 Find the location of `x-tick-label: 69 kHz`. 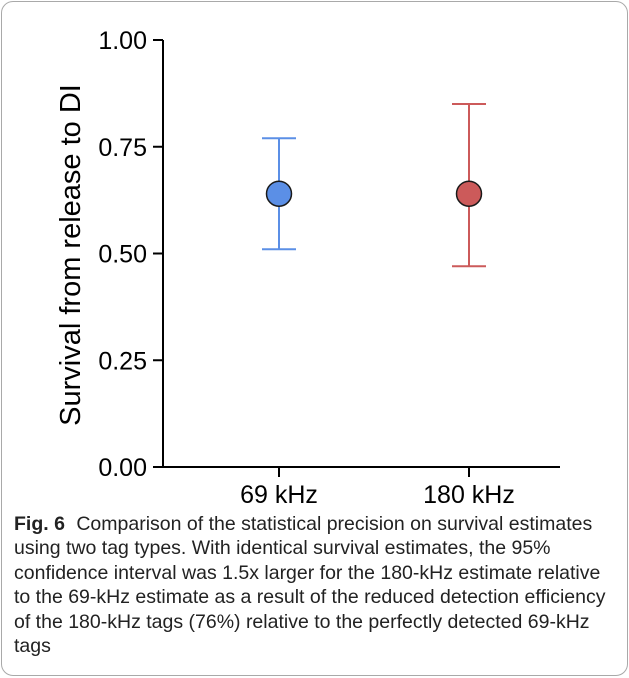

x-tick-label: 69 kHz is located at coordinates (279, 495).